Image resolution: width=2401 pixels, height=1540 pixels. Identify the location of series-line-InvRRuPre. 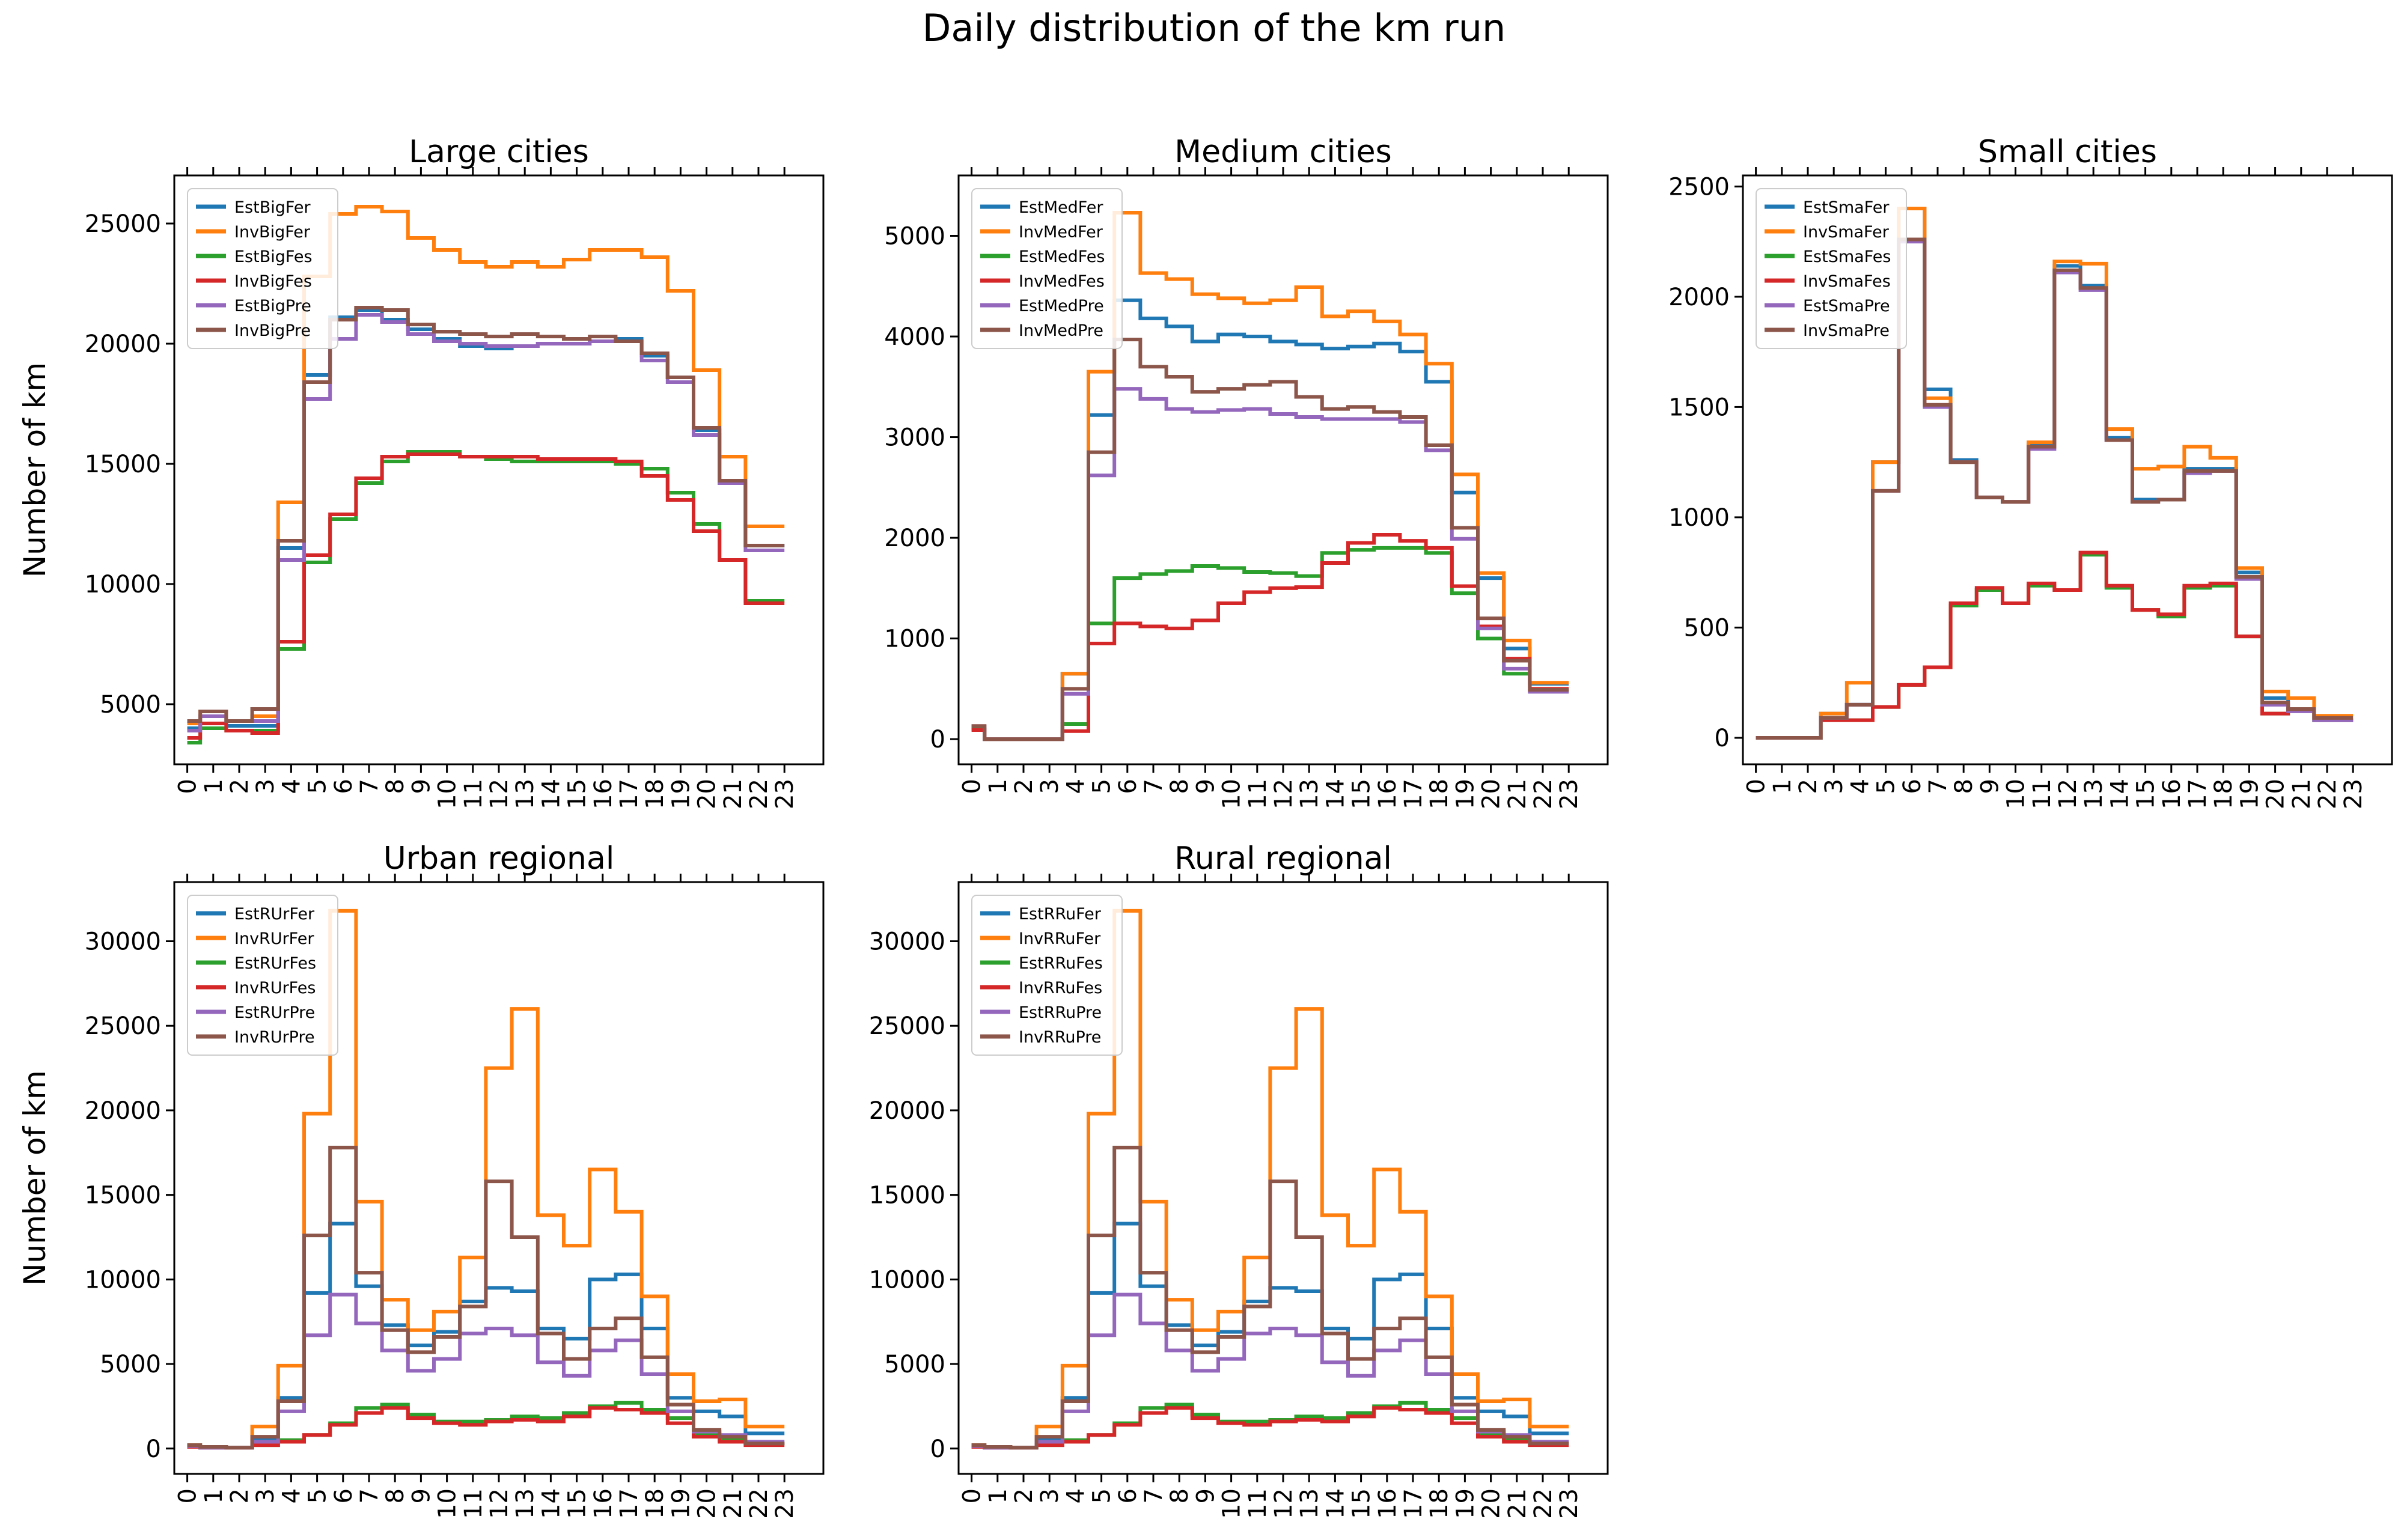
(1270, 1297).